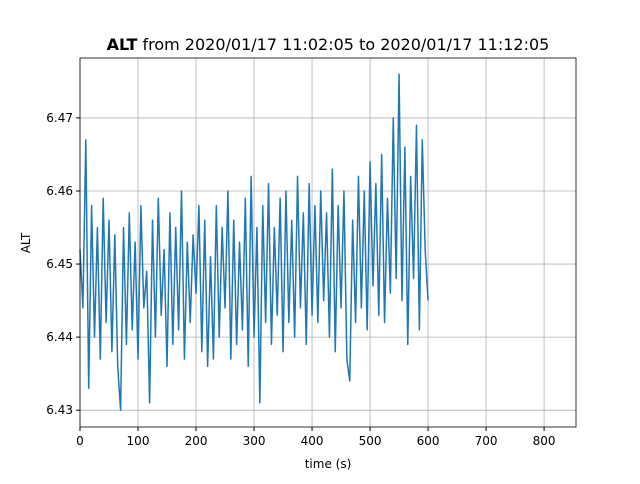  Describe the element at coordinates (122, 44) in the screenshot. I see `title-bold: ALT` at that location.